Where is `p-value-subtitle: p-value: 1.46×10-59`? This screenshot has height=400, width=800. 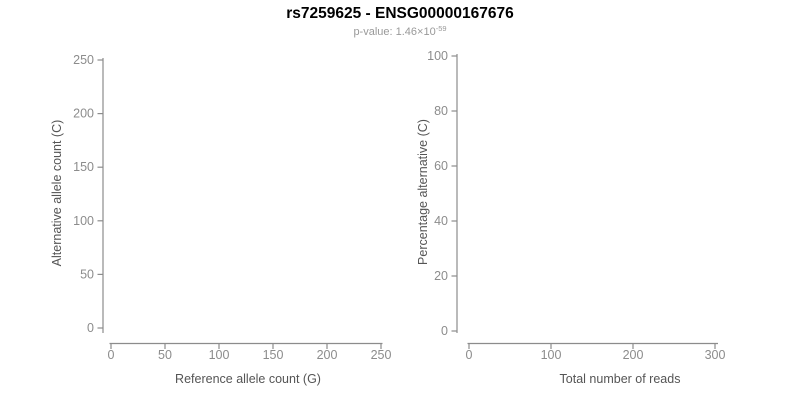 p-value-subtitle: p-value: 1.46×10-59 is located at coordinates (400, 31).